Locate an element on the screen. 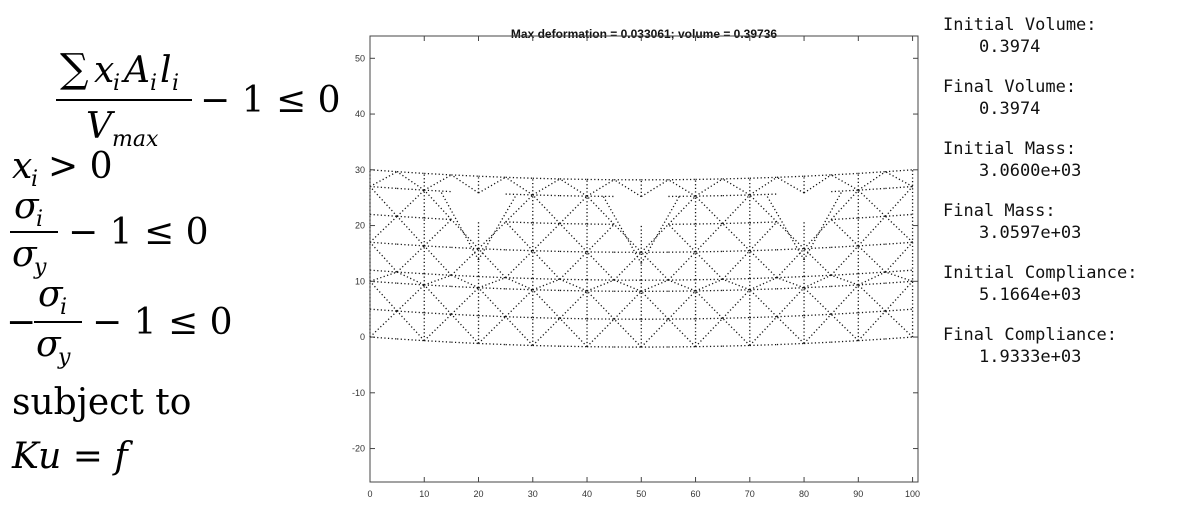 The image size is (1192, 509). eq2-rhs: > 0 is located at coordinates (80, 166).